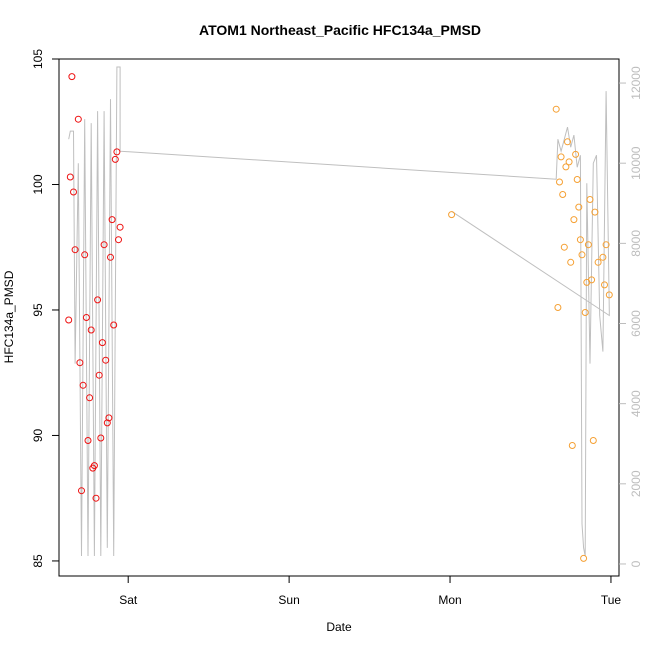  What do you see at coordinates (611, 600) in the screenshot?
I see `x-tick-label: Tue` at bounding box center [611, 600].